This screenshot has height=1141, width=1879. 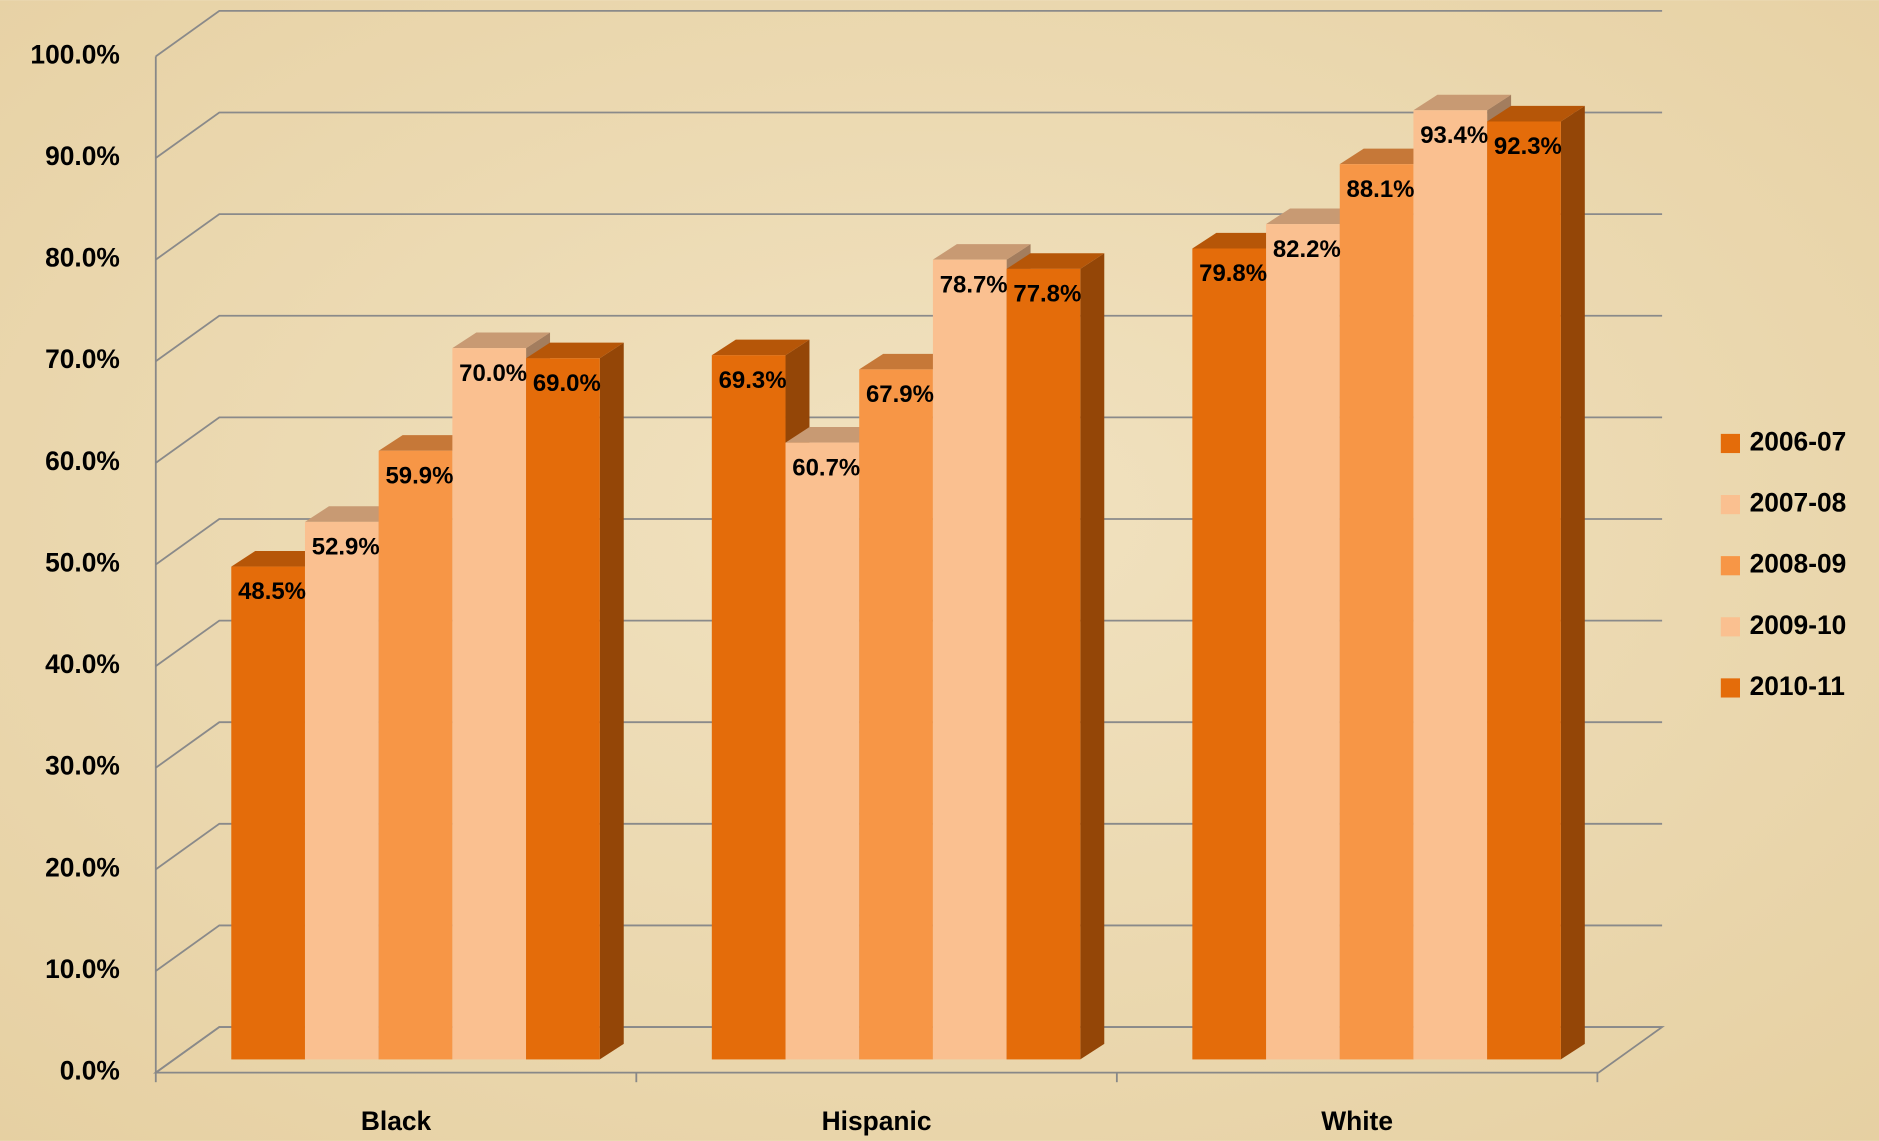 What do you see at coordinates (974, 284) in the screenshot?
I see `data-label: 78.7%` at bounding box center [974, 284].